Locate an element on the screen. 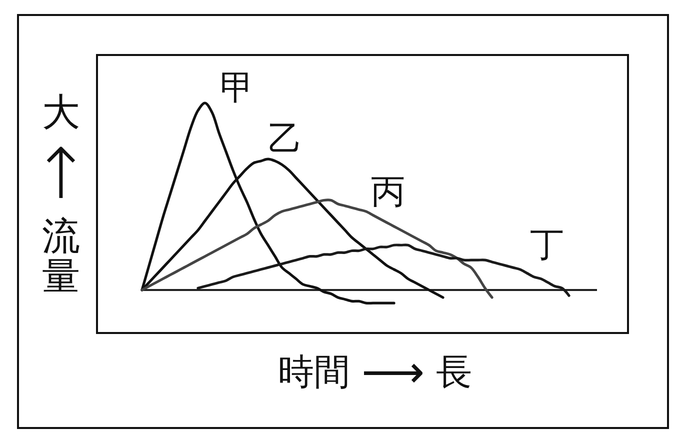  series-label: 甲 is located at coordinates (237, 88).